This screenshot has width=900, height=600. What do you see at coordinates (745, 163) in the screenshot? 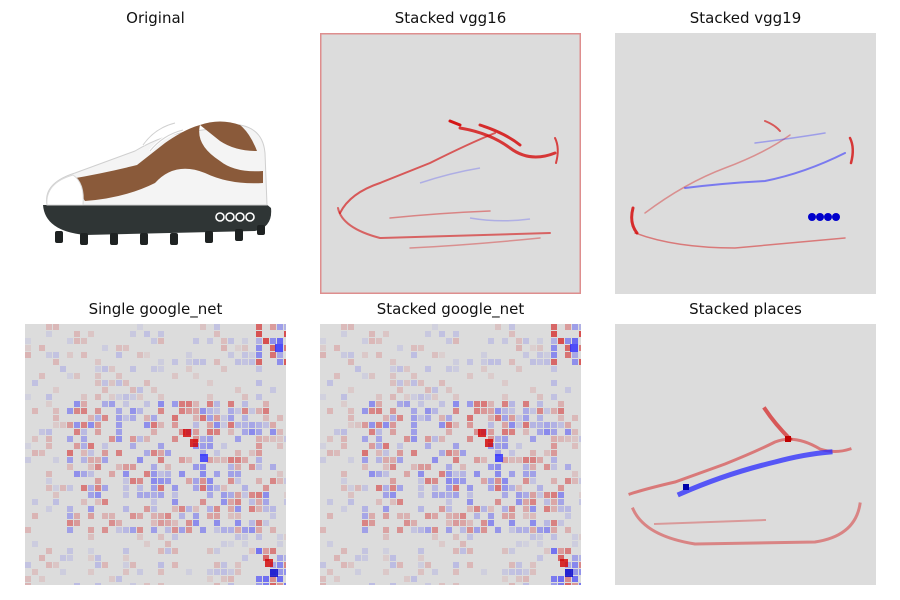
I see `saliency-map-vgg19` at bounding box center [745, 163].